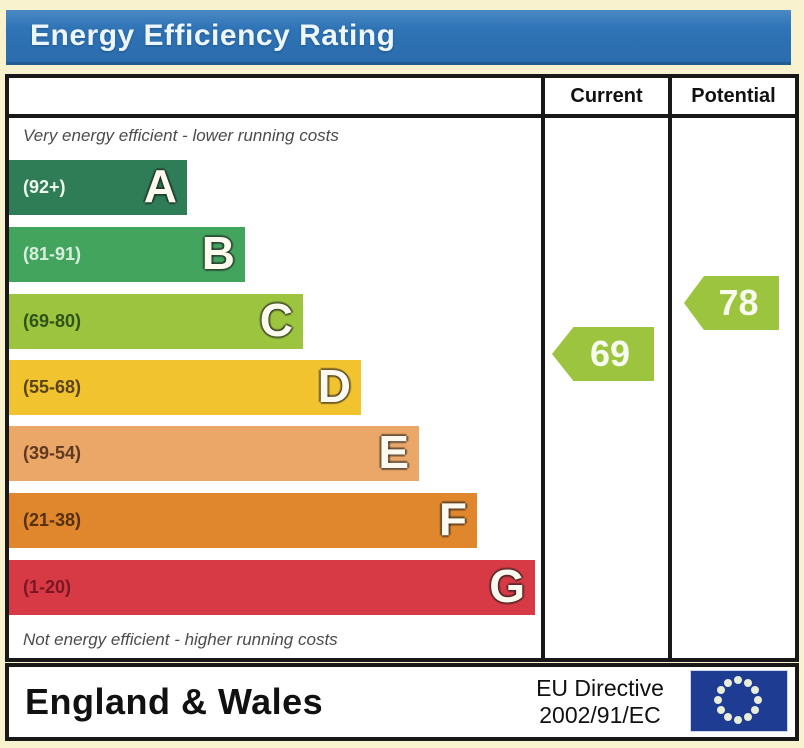 The width and height of the screenshot is (804, 748). What do you see at coordinates (218, 252) in the screenshot?
I see `band-letter: B` at bounding box center [218, 252].